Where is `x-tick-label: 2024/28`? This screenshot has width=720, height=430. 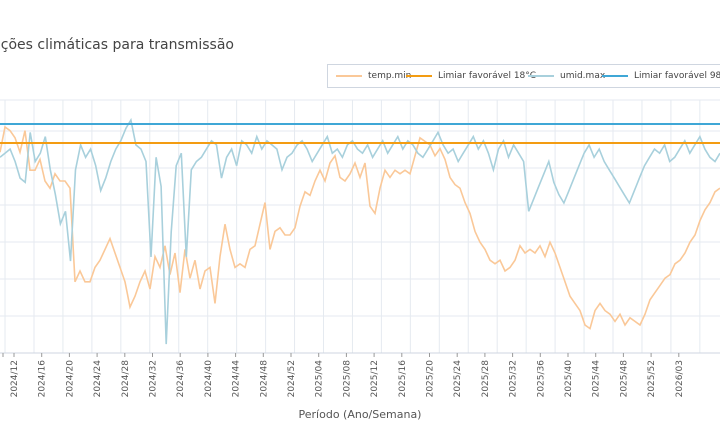
x-tick-label: 2024/28 is located at coordinates (126, 379).